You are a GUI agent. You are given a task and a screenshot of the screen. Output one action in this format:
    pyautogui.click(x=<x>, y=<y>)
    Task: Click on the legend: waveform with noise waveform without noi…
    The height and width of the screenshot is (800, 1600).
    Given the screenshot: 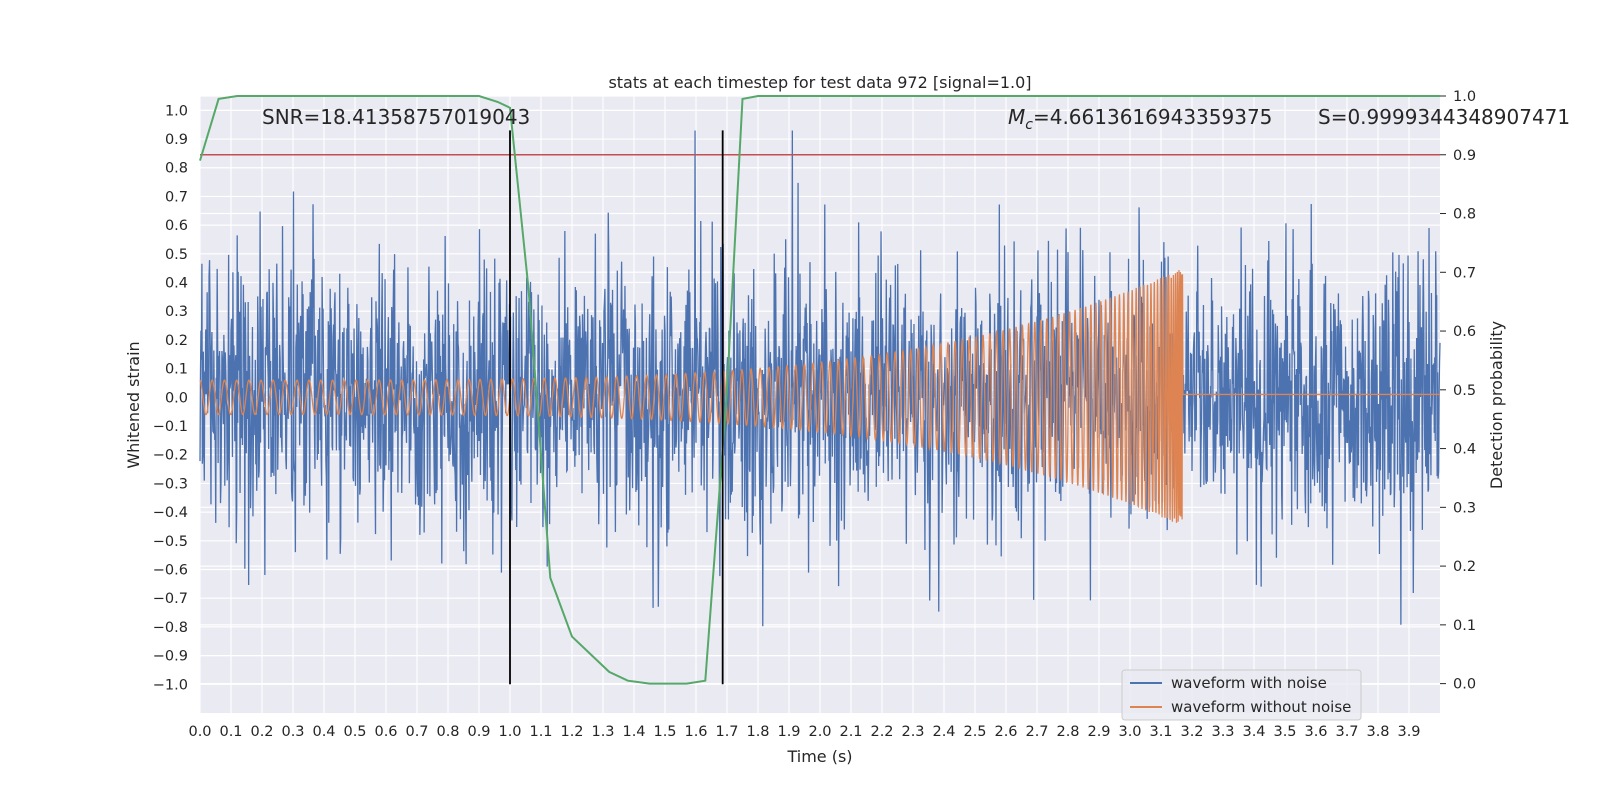 What is the action you would take?
    pyautogui.click(x=1241, y=695)
    